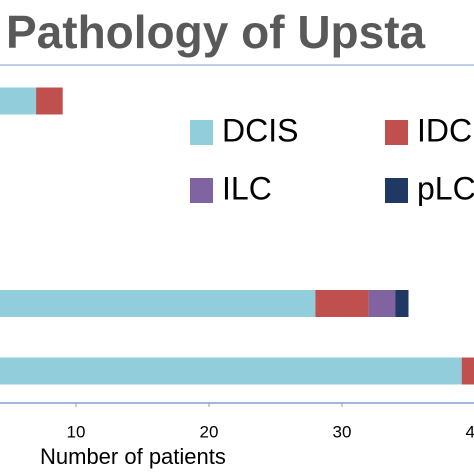 This screenshot has width=474, height=474. Describe the element at coordinates (260, 130) in the screenshot. I see `legend-label: DCIS` at that location.